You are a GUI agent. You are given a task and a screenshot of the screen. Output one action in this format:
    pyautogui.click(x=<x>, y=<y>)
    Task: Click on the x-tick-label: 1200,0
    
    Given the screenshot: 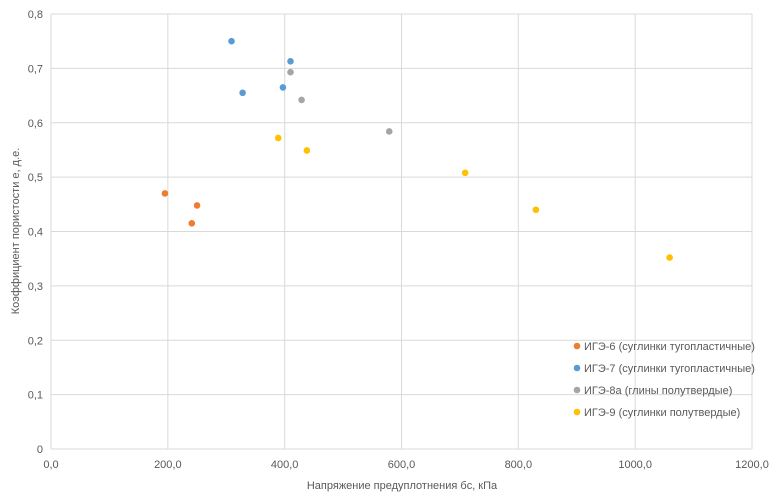 What is the action you would take?
    pyautogui.click(x=752, y=465)
    